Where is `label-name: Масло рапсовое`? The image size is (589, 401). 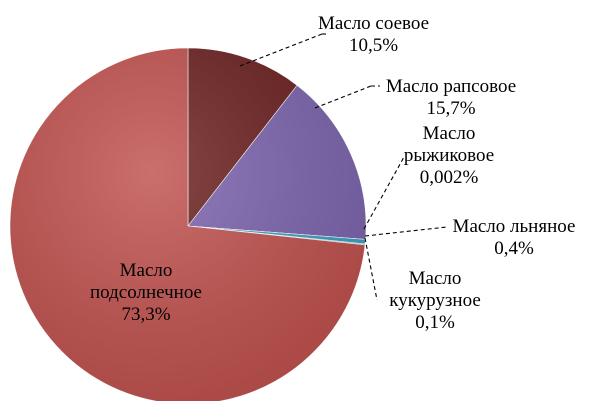 label-name: Масло рапсовое is located at coordinates (451, 86).